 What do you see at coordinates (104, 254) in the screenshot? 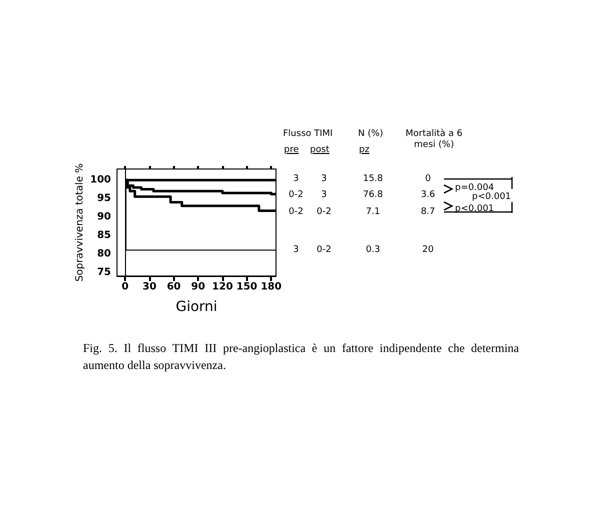
I see `y-tick-label: 80` at bounding box center [104, 254].